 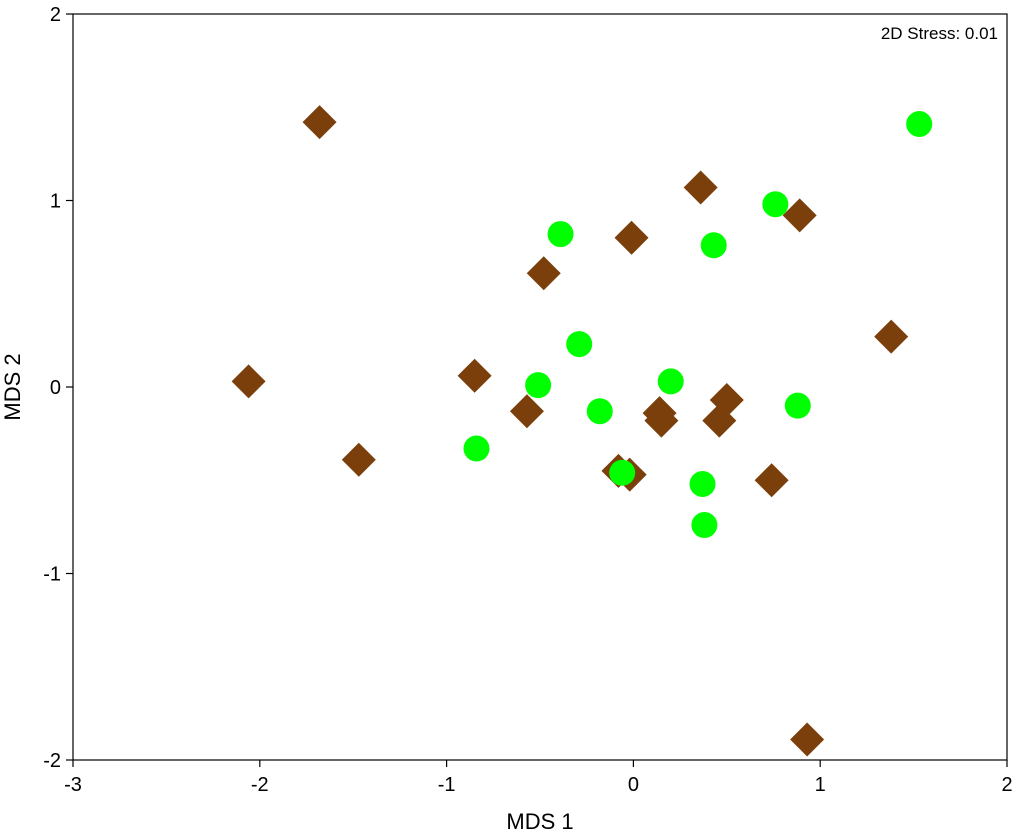 I want to click on y-tick-label: -1, so click(x=52, y=575).